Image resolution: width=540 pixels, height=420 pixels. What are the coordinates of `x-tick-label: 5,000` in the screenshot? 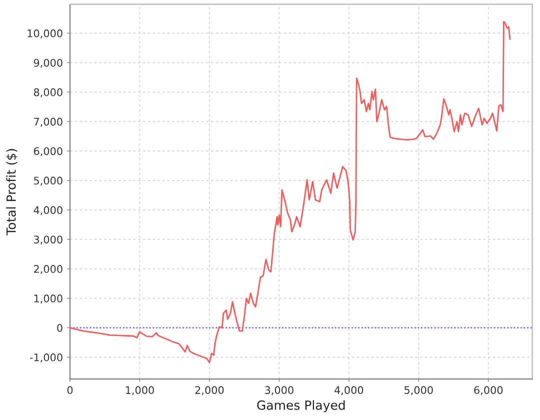 It's located at (418, 391).